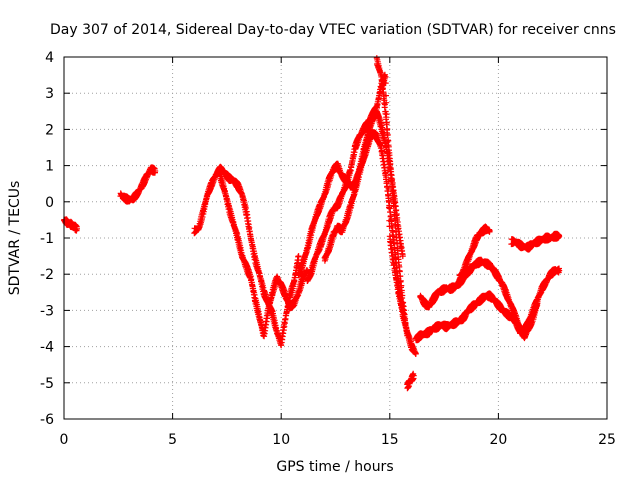 This screenshot has width=640, height=480. I want to click on y-tick-label: 1, so click(49, 167).